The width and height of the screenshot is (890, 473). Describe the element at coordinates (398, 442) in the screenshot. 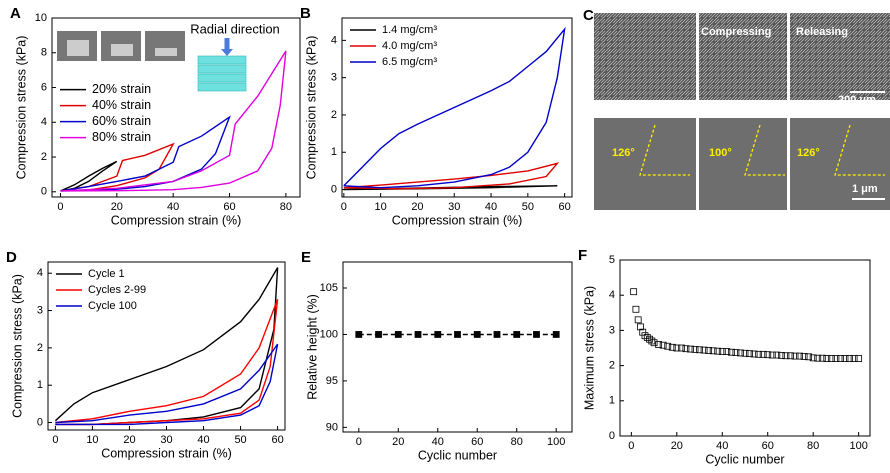

I see `x-tick-label: 20` at that location.